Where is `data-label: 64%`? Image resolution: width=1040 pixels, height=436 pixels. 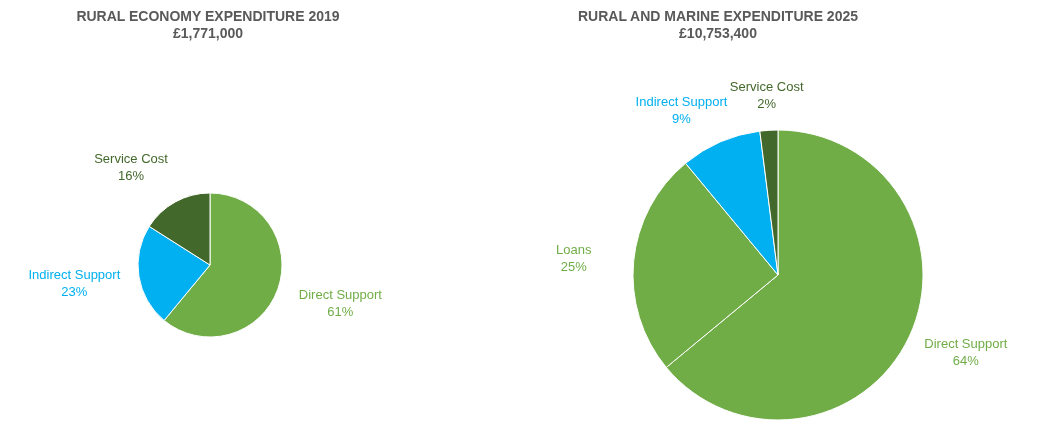 data-label: 64% is located at coordinates (966, 360).